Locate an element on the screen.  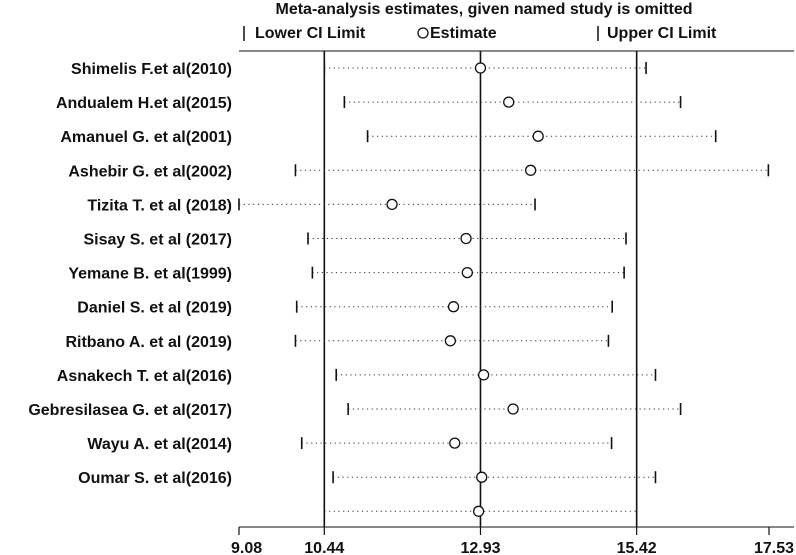
legend-estimate-marker is located at coordinates (423, 33).